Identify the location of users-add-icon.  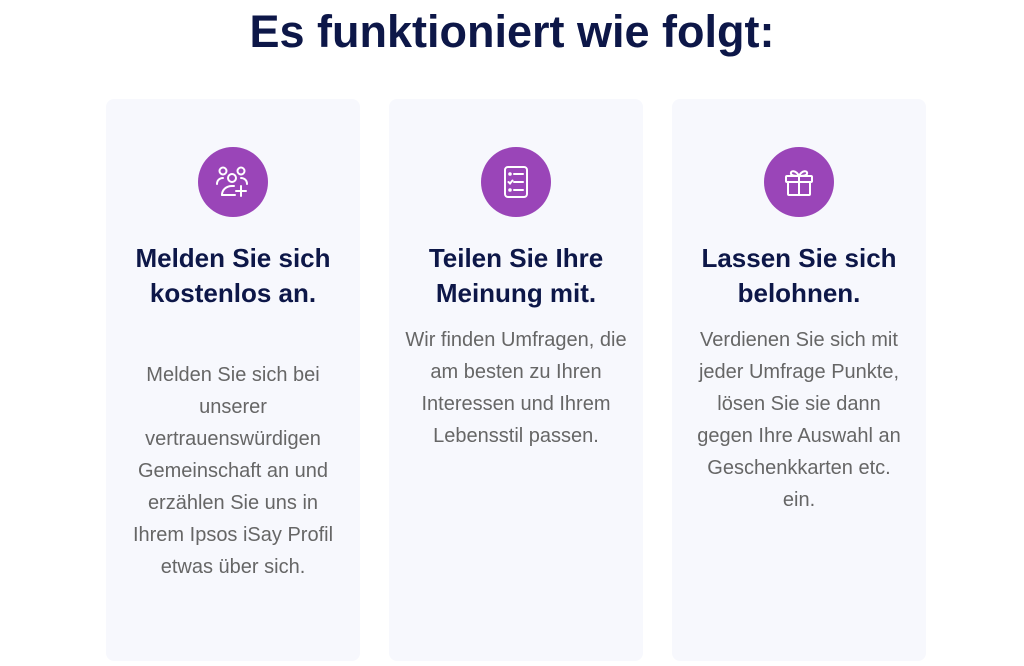
(233, 182).